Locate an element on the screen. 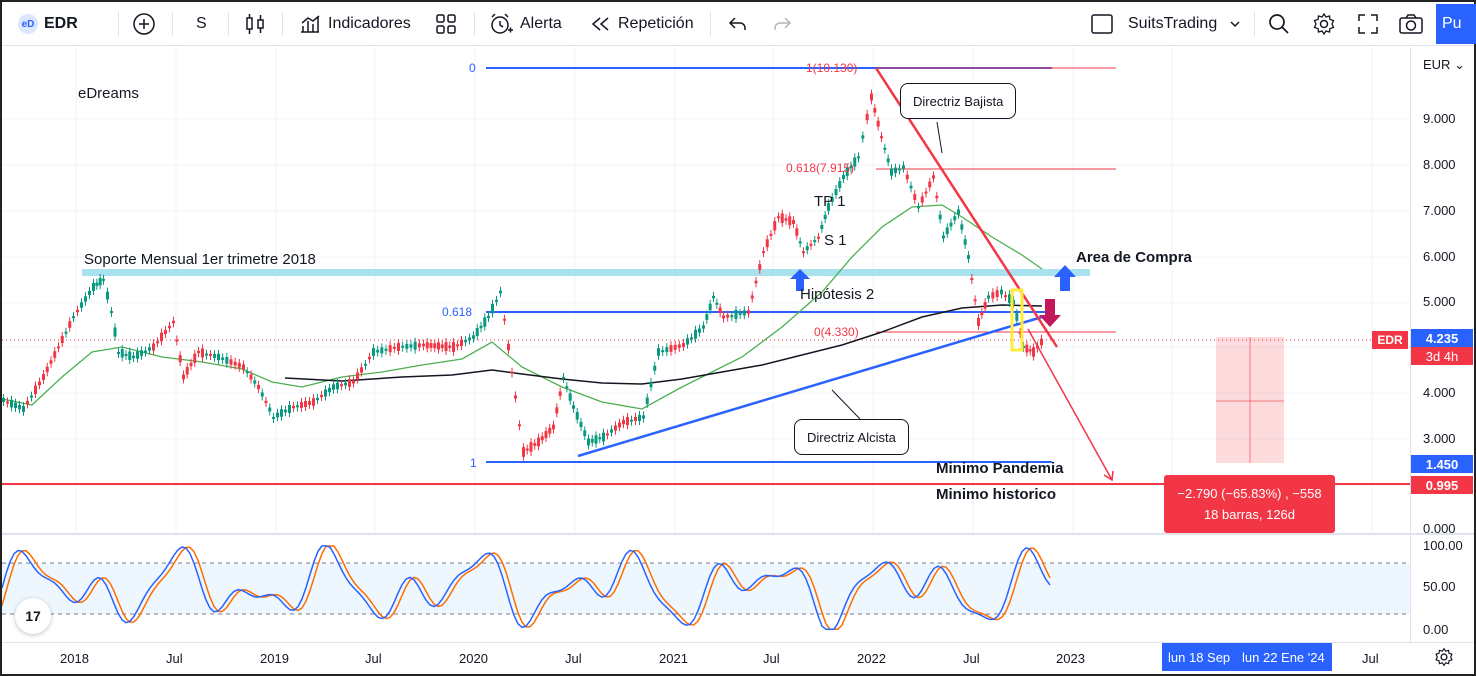  stochastic-axis: 100.00 50.00 0.00 is located at coordinates (1442, 588).